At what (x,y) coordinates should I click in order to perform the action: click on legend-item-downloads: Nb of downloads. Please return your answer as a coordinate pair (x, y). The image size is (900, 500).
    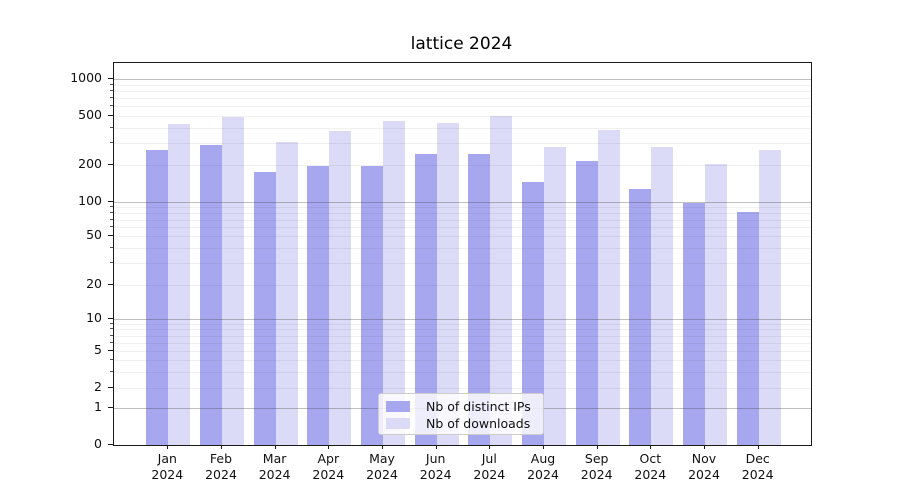
    Looking at the image, I should click on (464, 423).